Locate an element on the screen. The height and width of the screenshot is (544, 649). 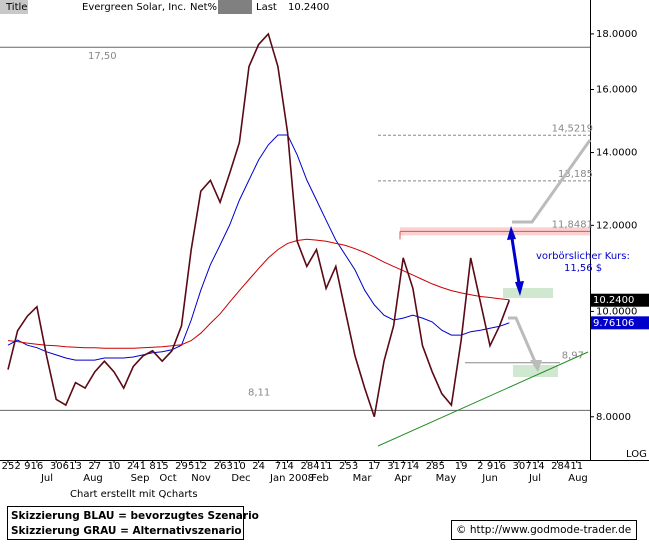
target-label: 13,185 is located at coordinates (575, 174).